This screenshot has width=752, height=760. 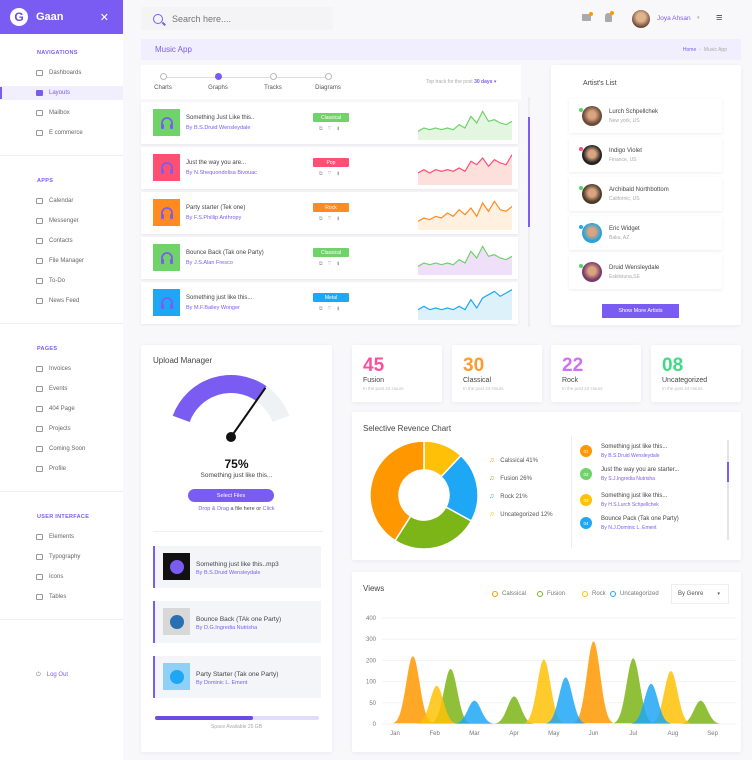 What do you see at coordinates (397, 492) in the screenshot?
I see `donut-slice-calssical` at bounding box center [397, 492].